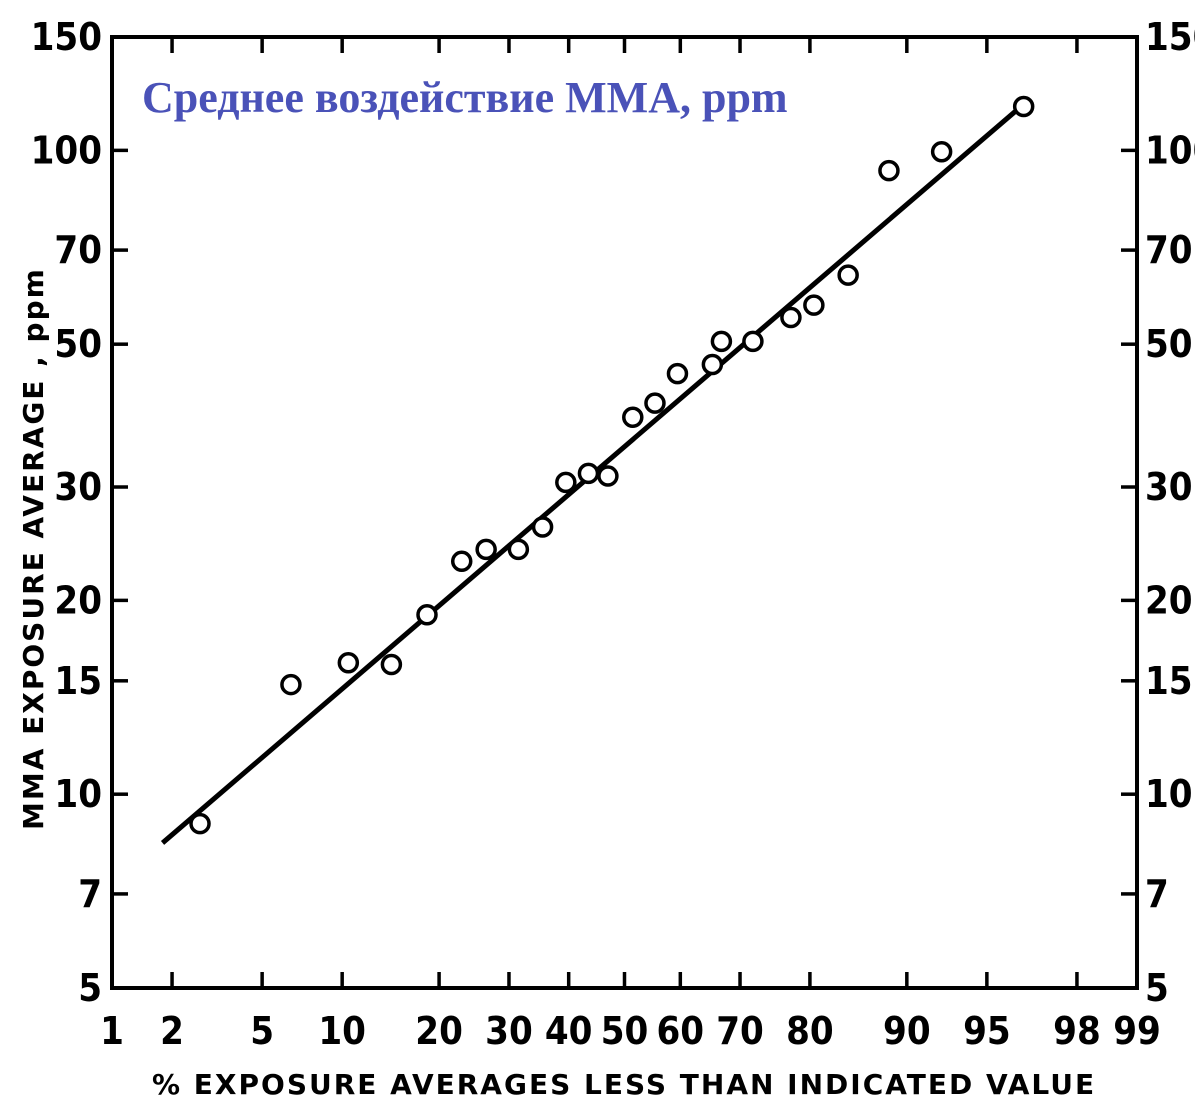 The image size is (1195, 1099). I want to click on x-tick-label: 98, so click(1077, 1031).